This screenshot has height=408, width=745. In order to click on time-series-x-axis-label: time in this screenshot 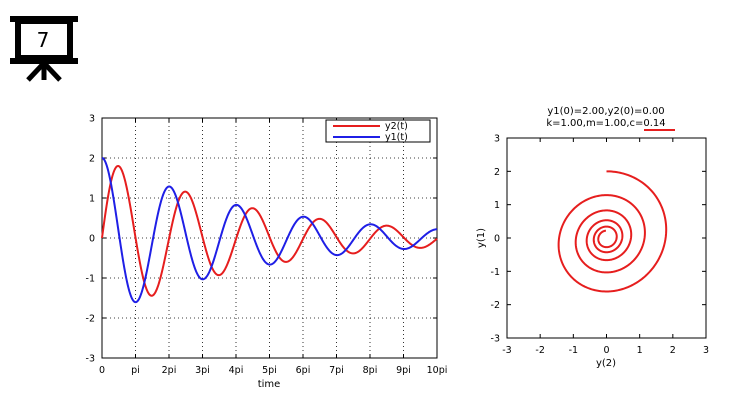, I will do `click(269, 384)`.